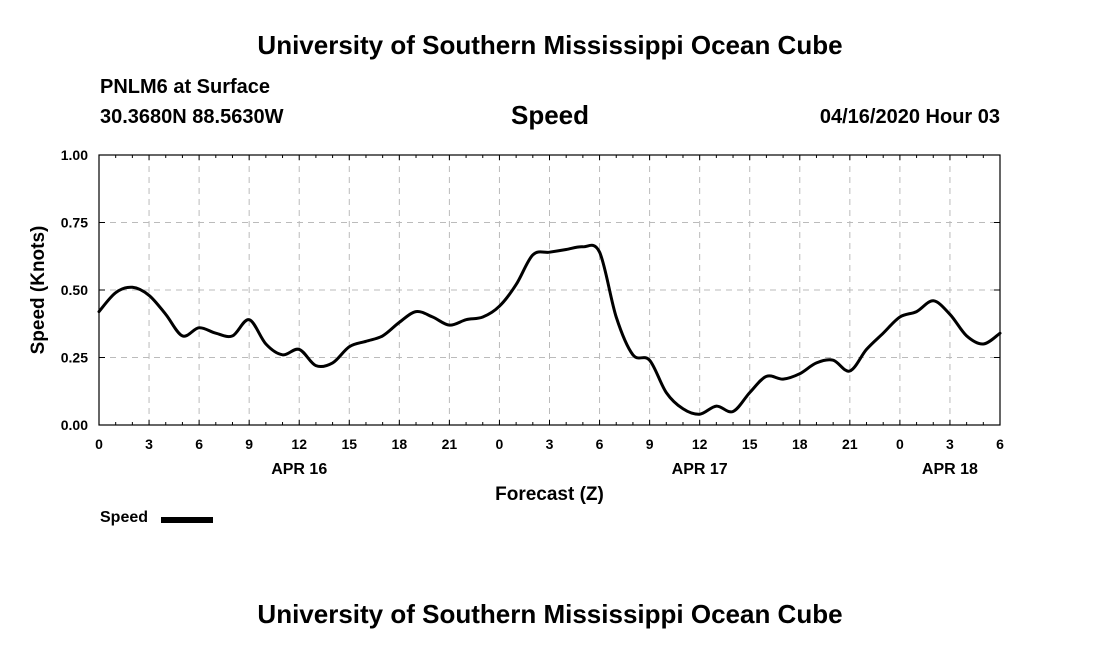  I want to click on legend-swatch, so click(187, 520).